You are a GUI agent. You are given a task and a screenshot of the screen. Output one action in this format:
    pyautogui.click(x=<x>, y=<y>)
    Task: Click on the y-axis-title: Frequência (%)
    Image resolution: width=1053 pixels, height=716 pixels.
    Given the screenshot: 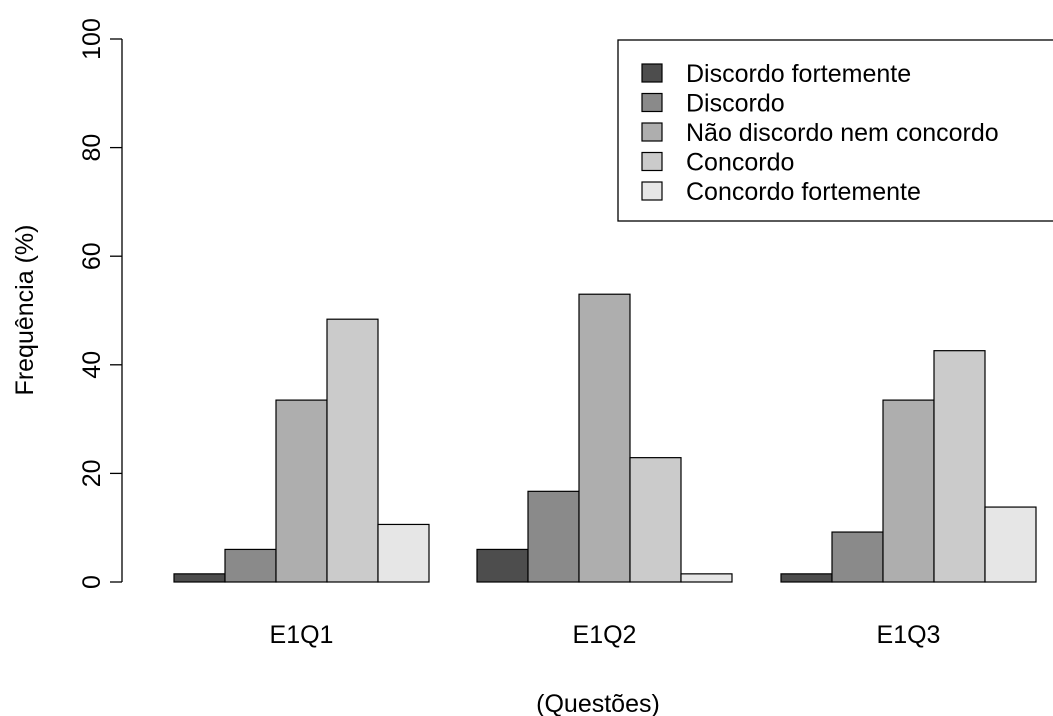 What is the action you would take?
    pyautogui.click(x=25, y=310)
    